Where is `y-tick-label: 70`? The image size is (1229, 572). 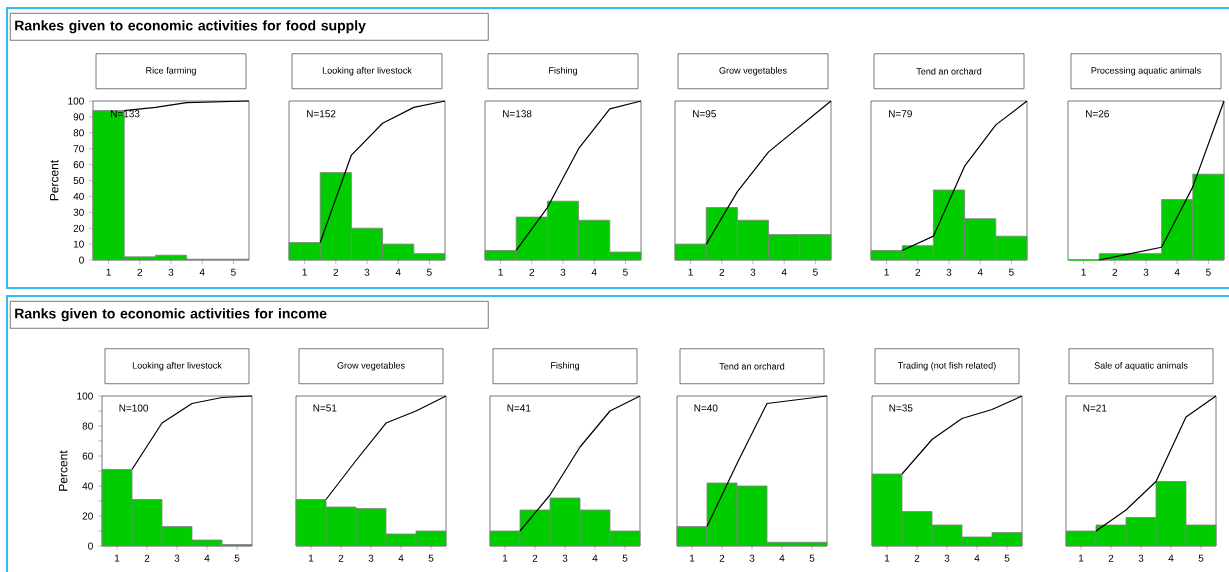
y-tick-label: 70 is located at coordinates (78, 149).